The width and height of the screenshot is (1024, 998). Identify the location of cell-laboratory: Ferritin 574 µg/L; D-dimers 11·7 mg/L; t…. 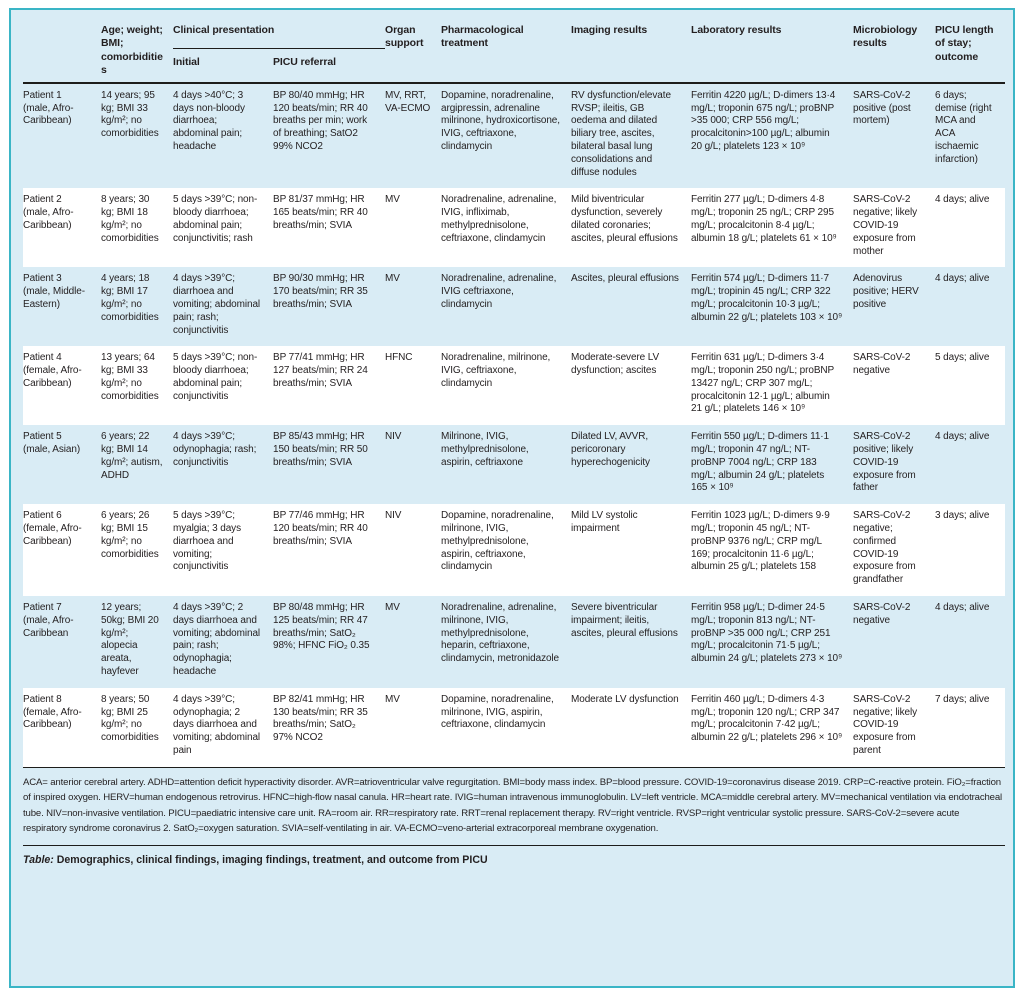
(767, 298).